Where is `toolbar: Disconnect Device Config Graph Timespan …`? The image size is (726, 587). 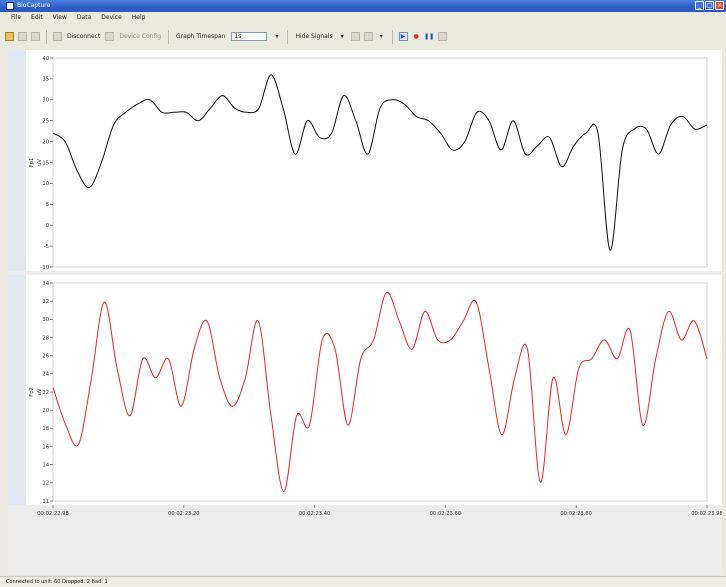
toolbar: Disconnect Device Config Graph Timespan … is located at coordinates (363, 36).